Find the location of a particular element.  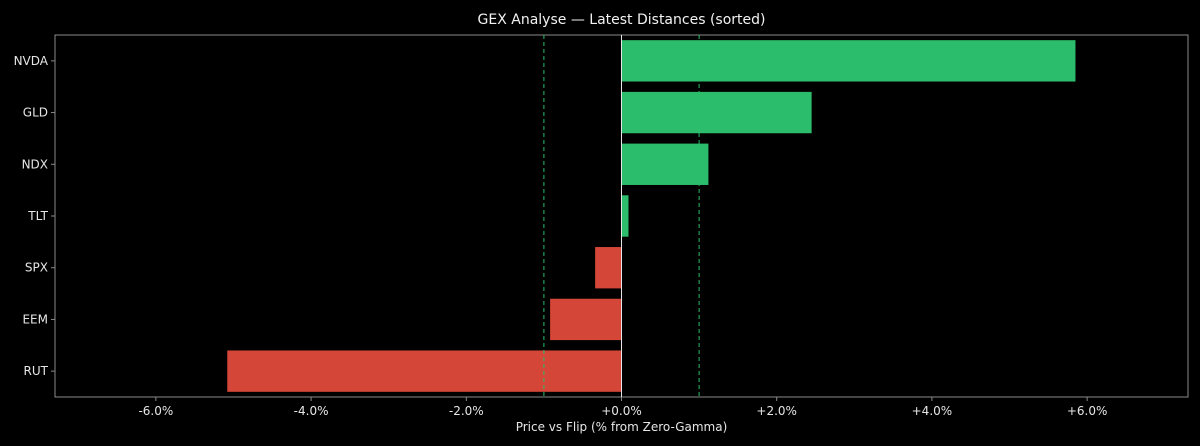

x-tick-label: -2.0% is located at coordinates (466, 411).